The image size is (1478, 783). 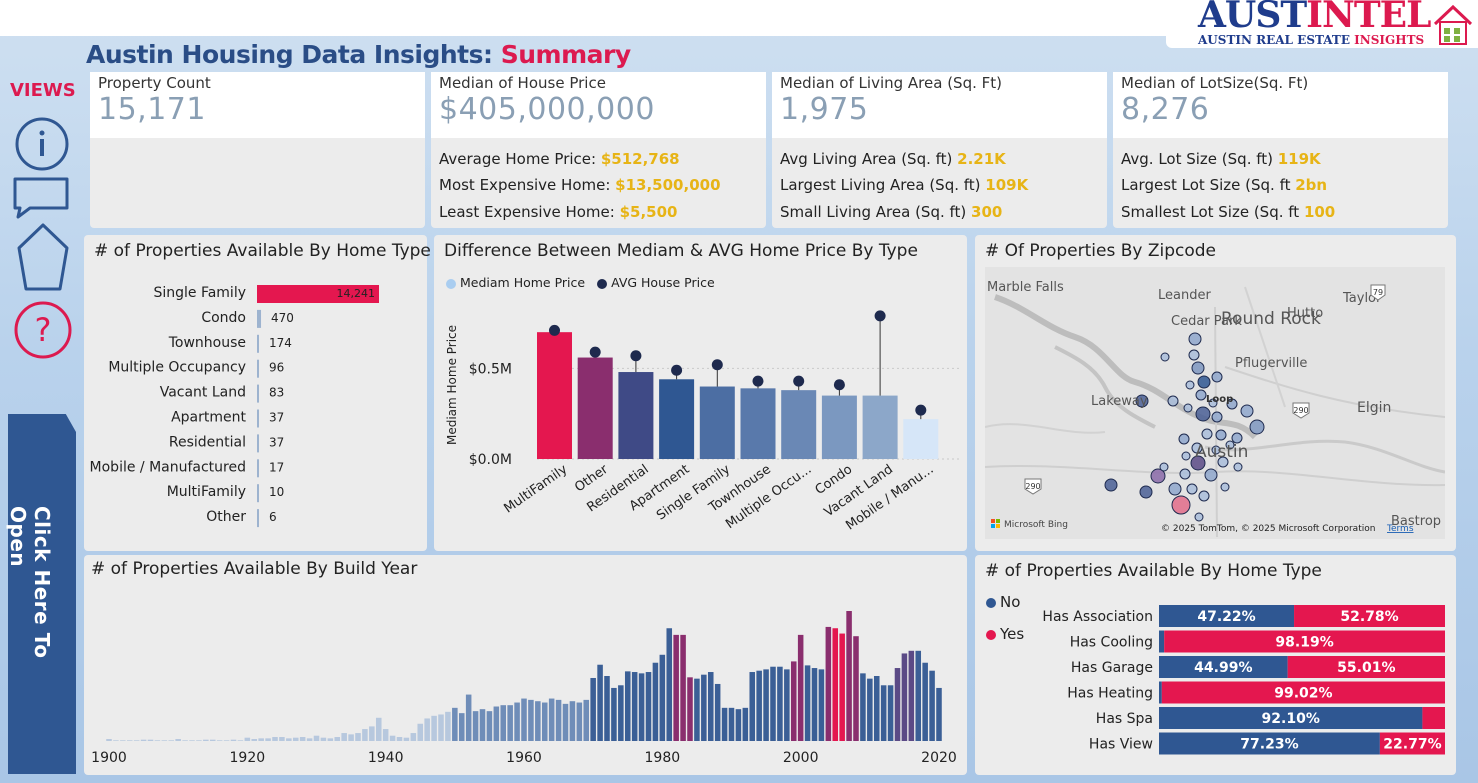 I want to click on open-panel-button, so click(x=42, y=594).